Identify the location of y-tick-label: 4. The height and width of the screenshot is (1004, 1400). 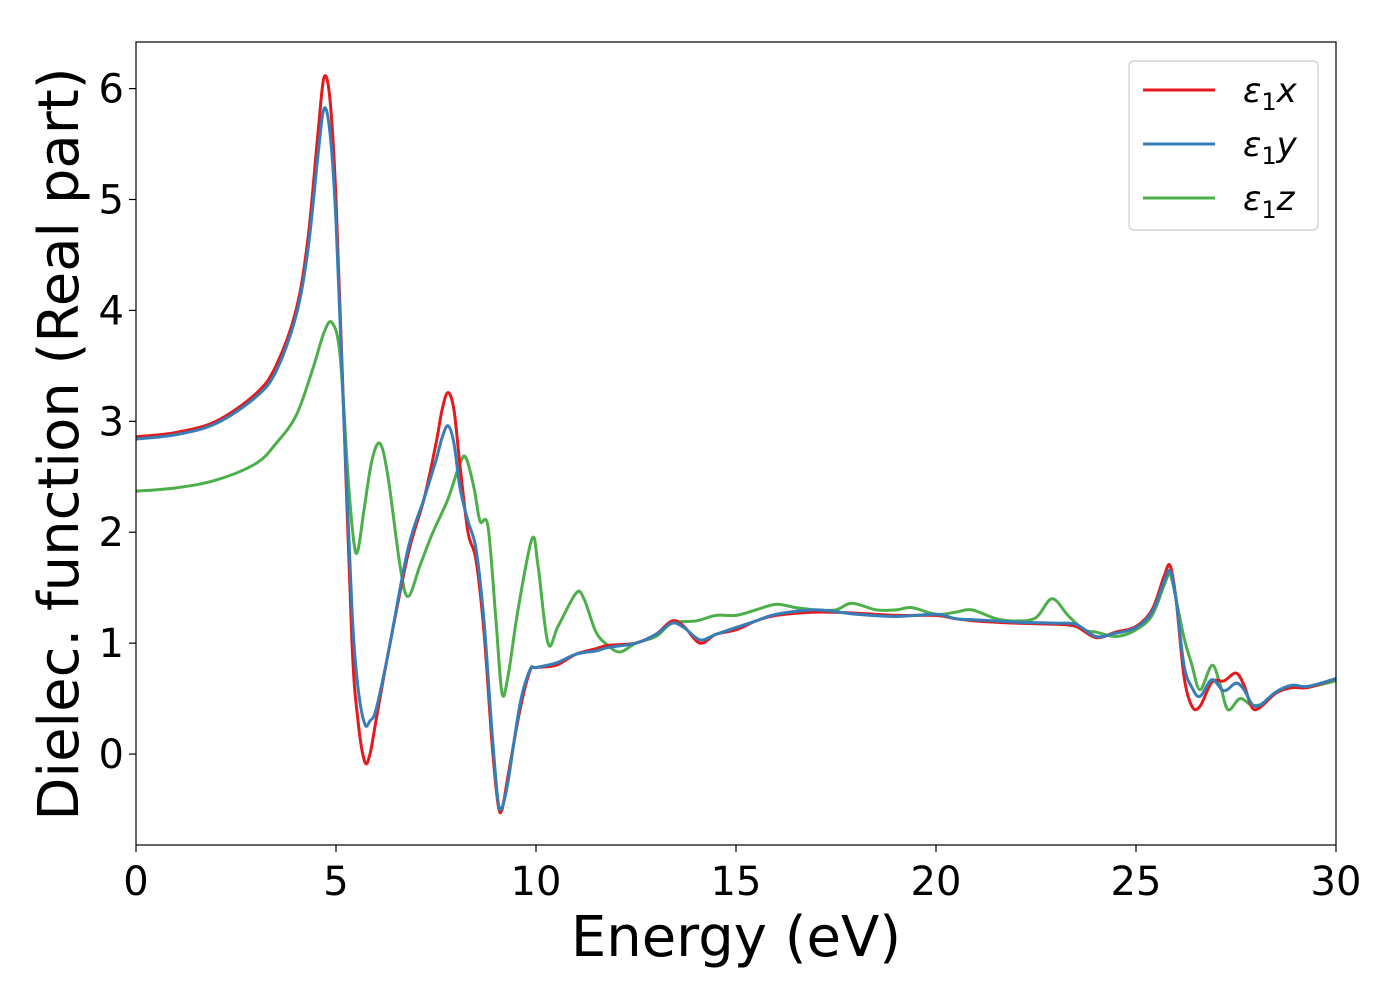
(111, 311).